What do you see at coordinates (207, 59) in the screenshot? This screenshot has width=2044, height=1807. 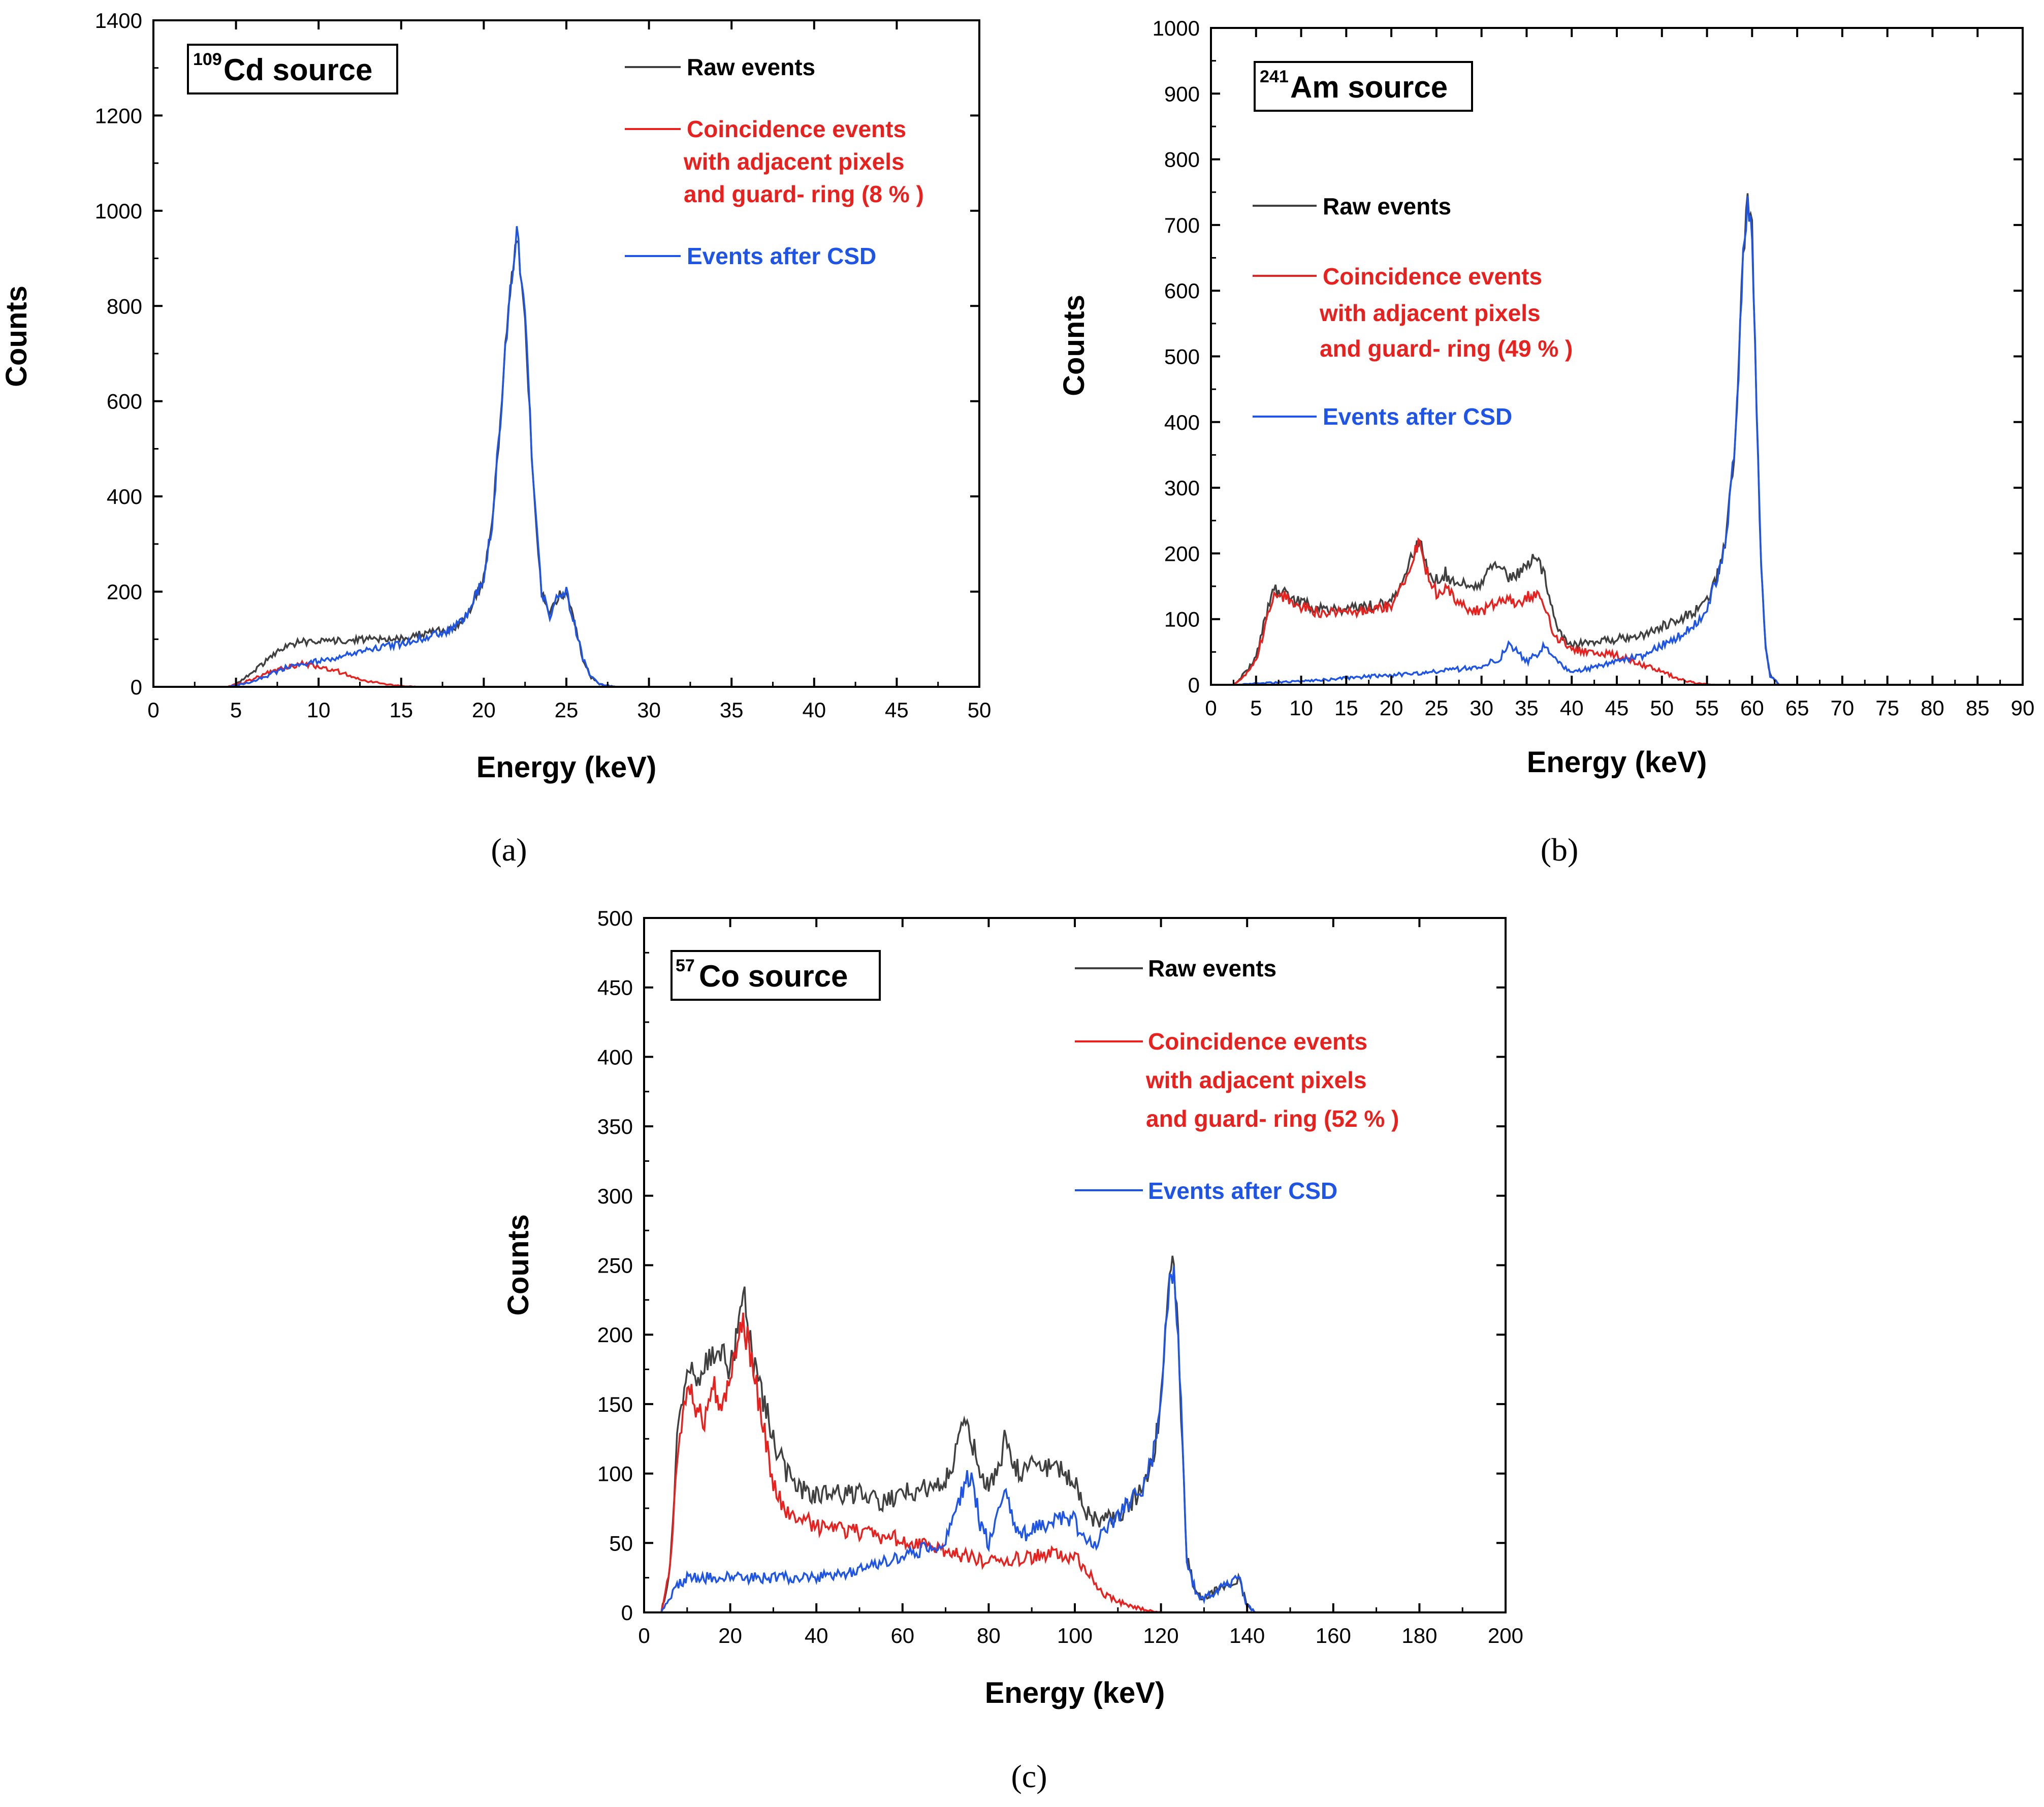 I see `source-label-superscript: 109` at bounding box center [207, 59].